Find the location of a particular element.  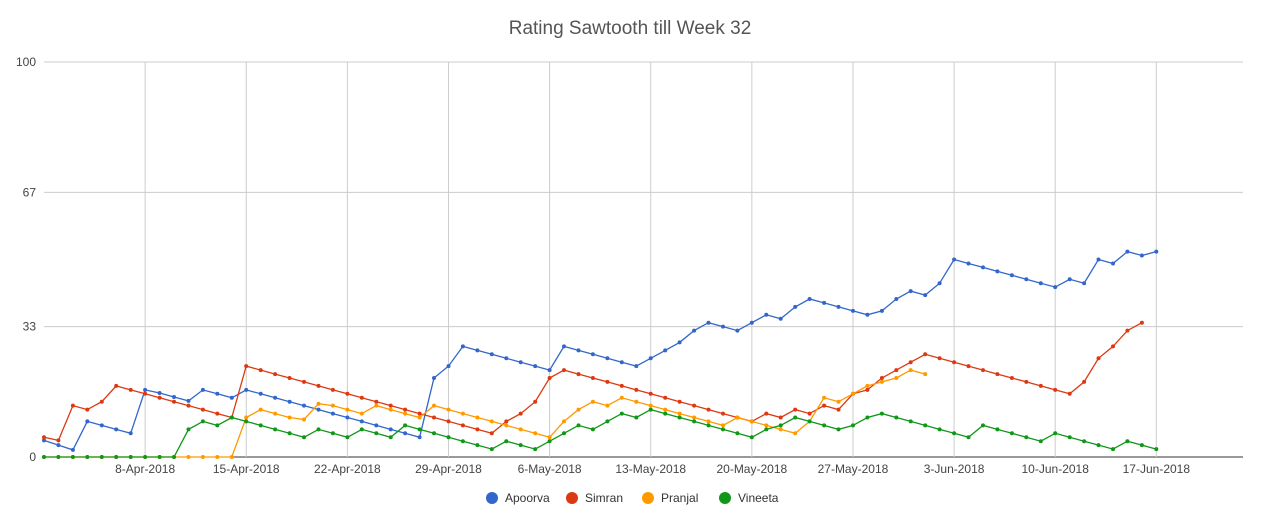

legend-label: Simran is located at coordinates (604, 498).